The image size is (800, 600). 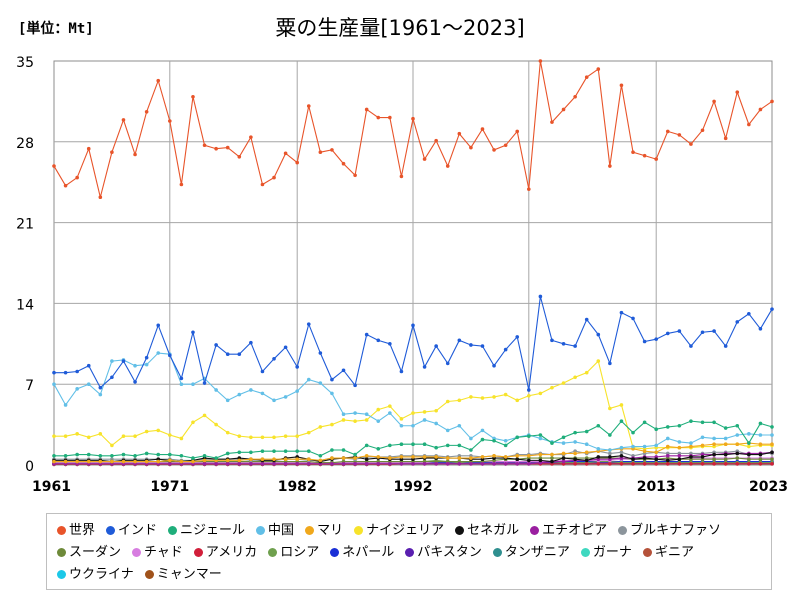 What do you see at coordinates (131, 531) in the screenshot?
I see `legend-item: インド` at bounding box center [131, 531].